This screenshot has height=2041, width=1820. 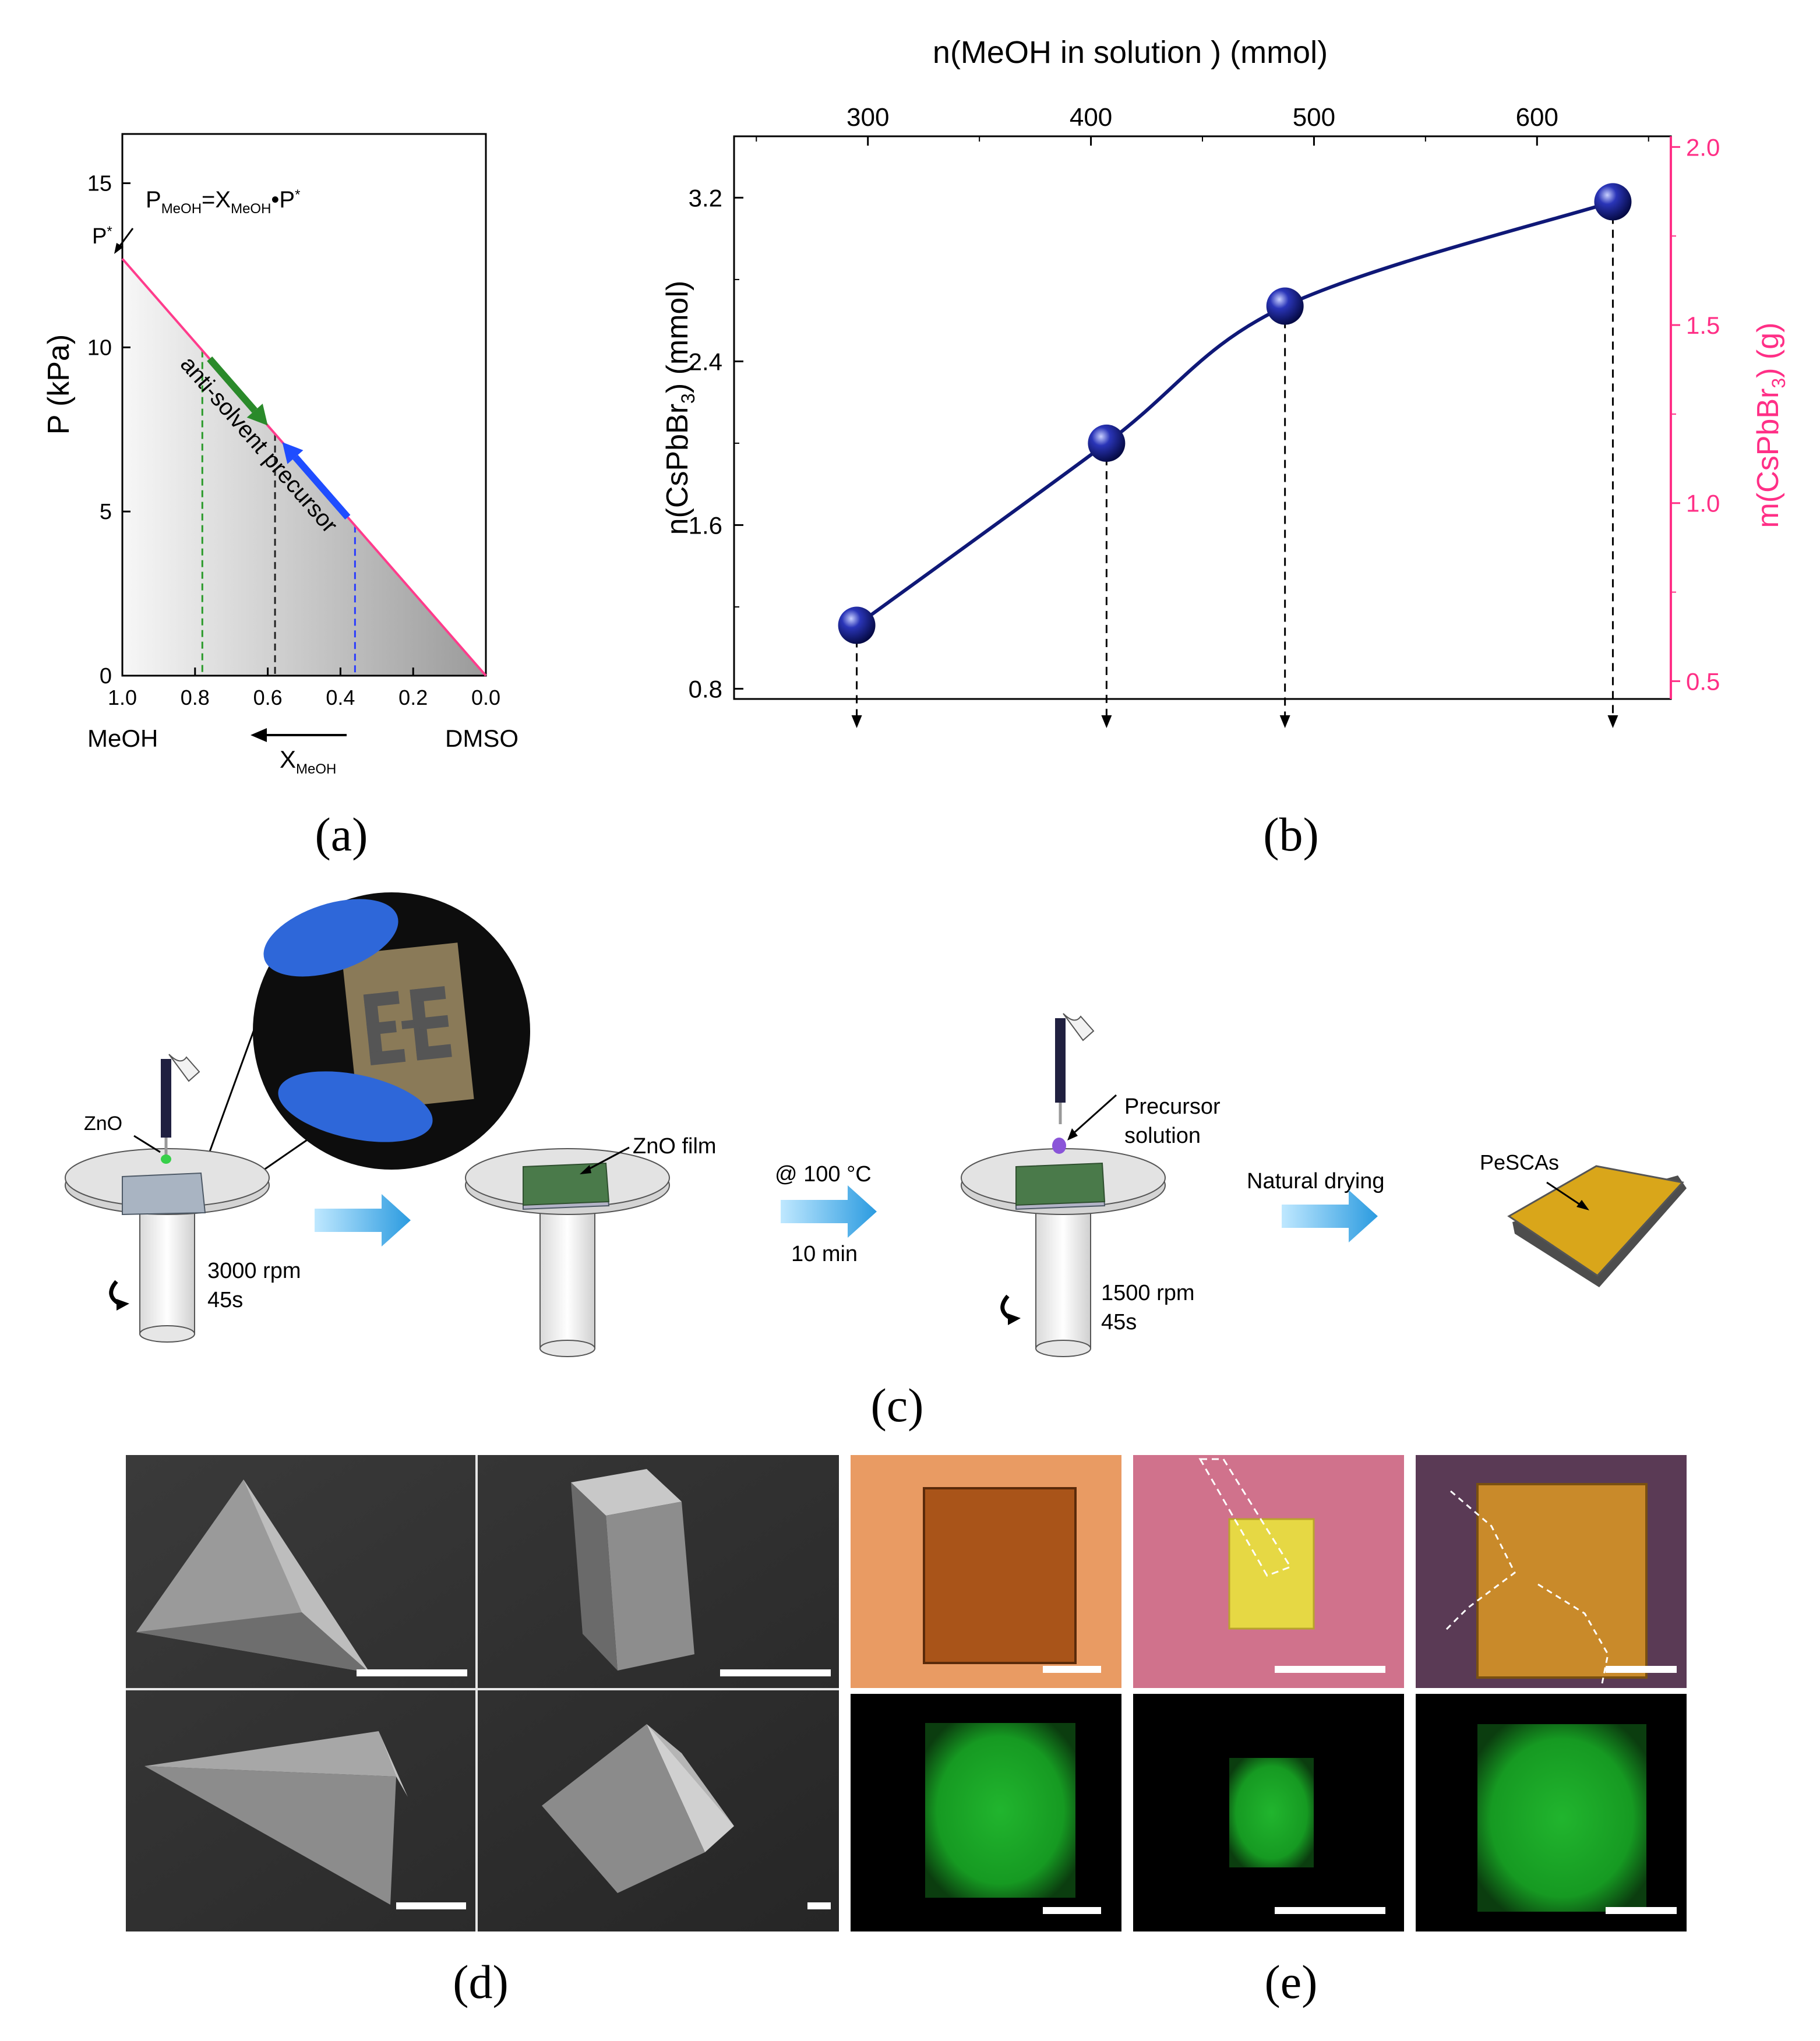 What do you see at coordinates (259, 735) in the screenshot?
I see `x-direction-arrowhead` at bounding box center [259, 735].